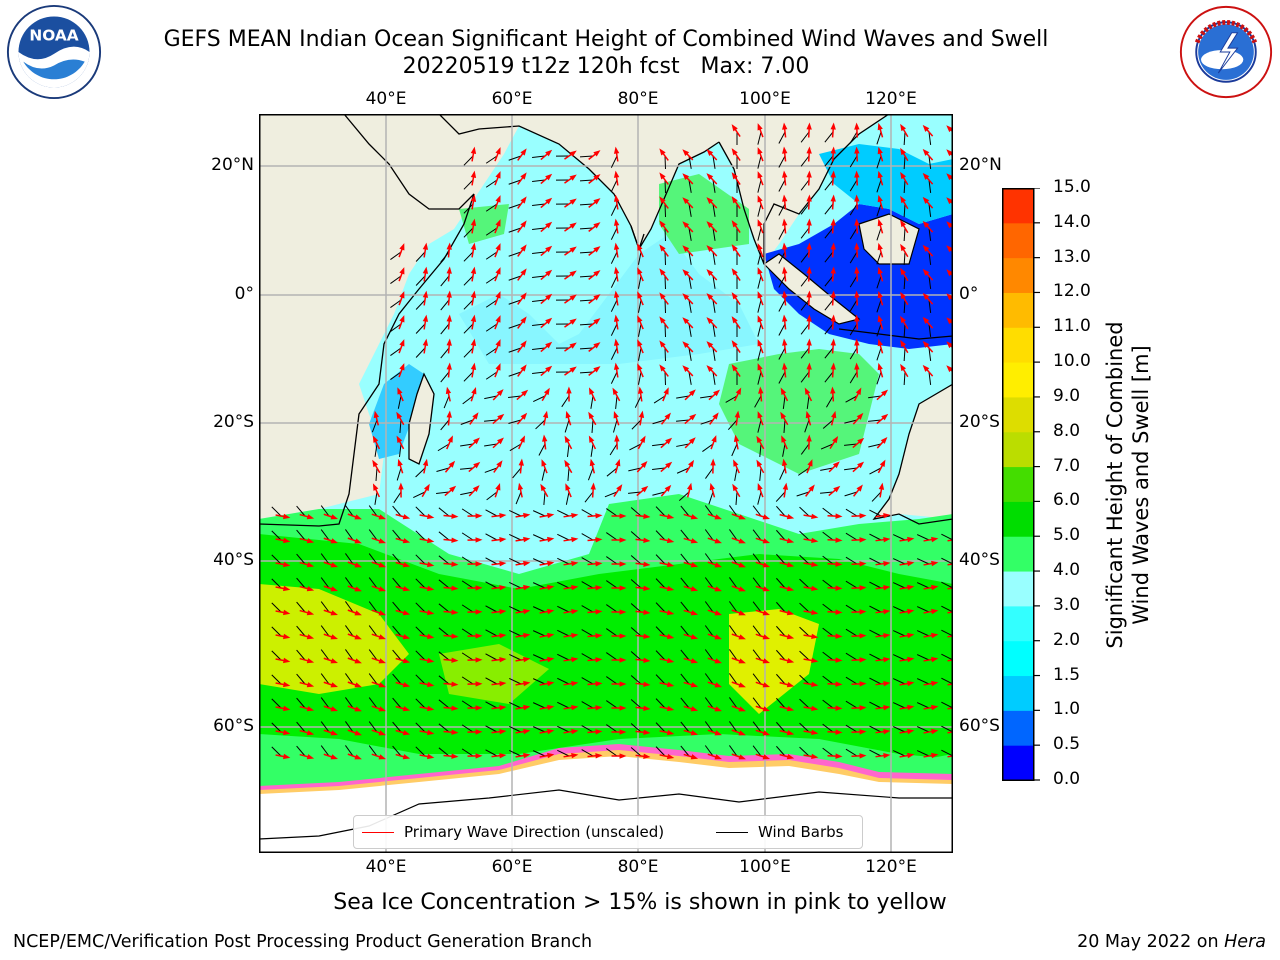  Describe the element at coordinates (233, 726) in the screenshot. I see `lat-tick-label: 60°S` at that location.